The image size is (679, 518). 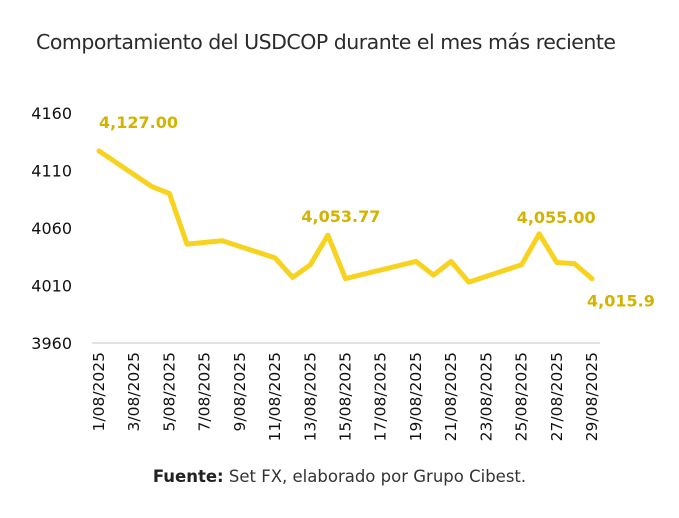 What do you see at coordinates (188, 476) in the screenshot?
I see `source-prefix: Fuente:` at bounding box center [188, 476].